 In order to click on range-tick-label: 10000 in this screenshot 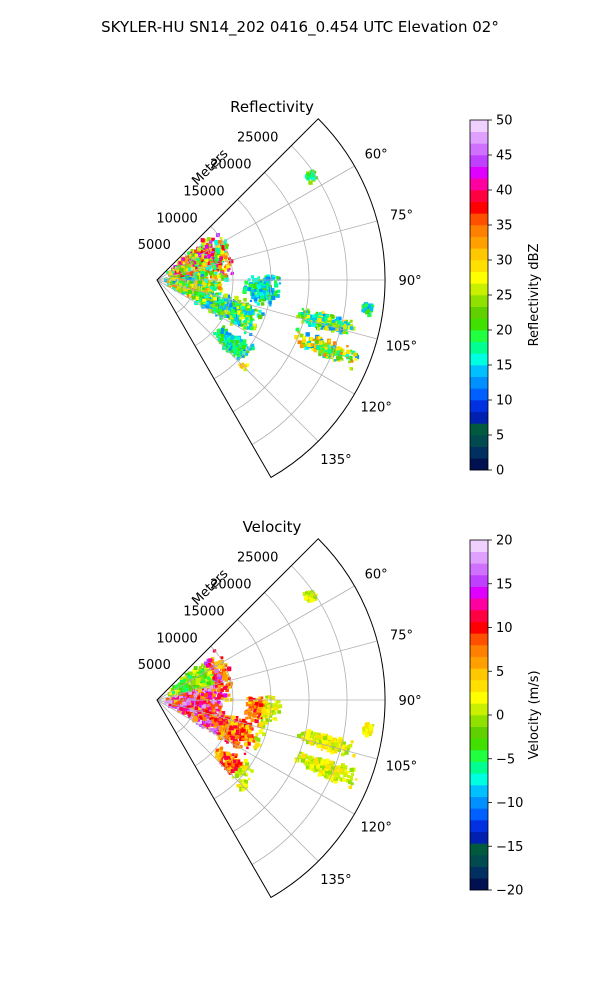, I will do `click(176, 218)`.